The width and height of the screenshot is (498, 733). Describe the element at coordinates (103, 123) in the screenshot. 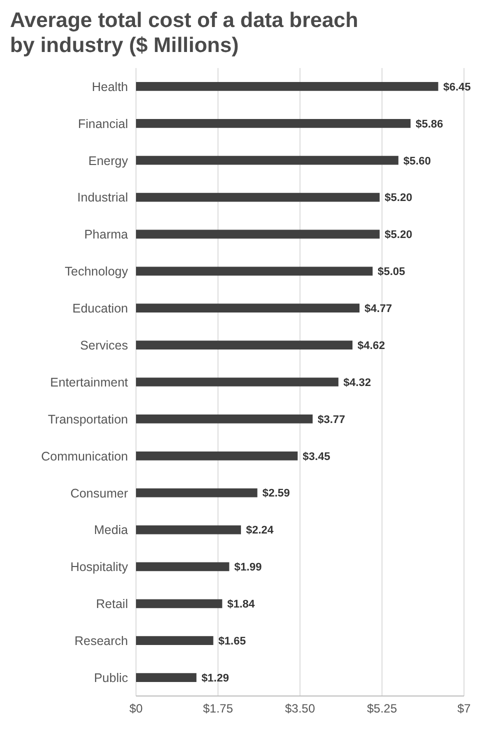

I see `y-tick-label: Financial` at that location.